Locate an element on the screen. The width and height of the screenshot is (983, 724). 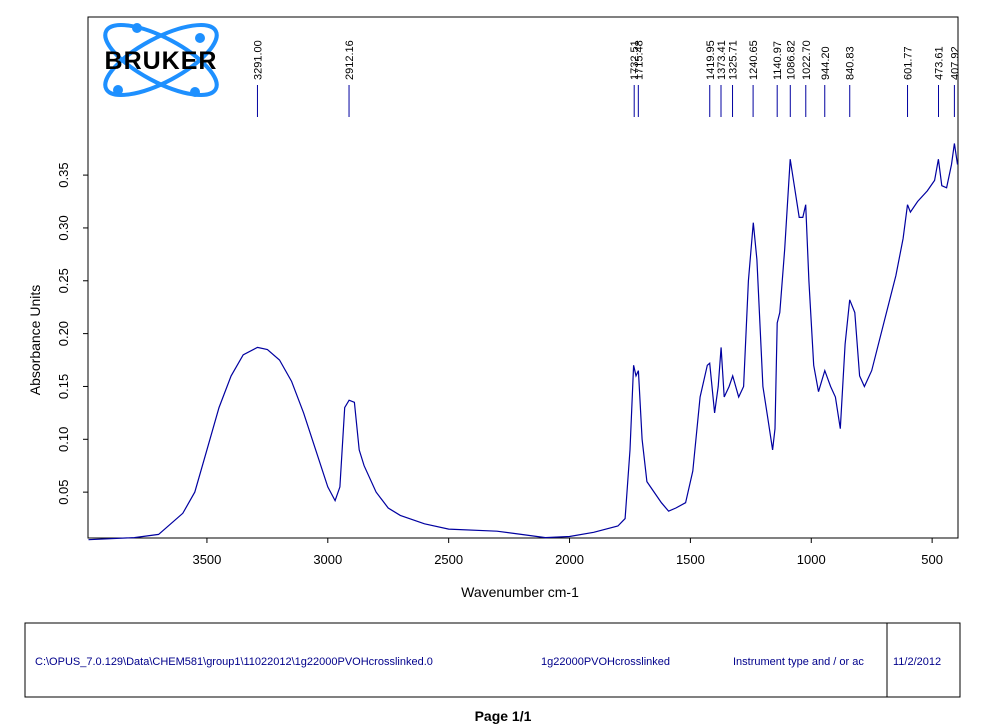
peak-label: 840.83 is located at coordinates (851, 63).